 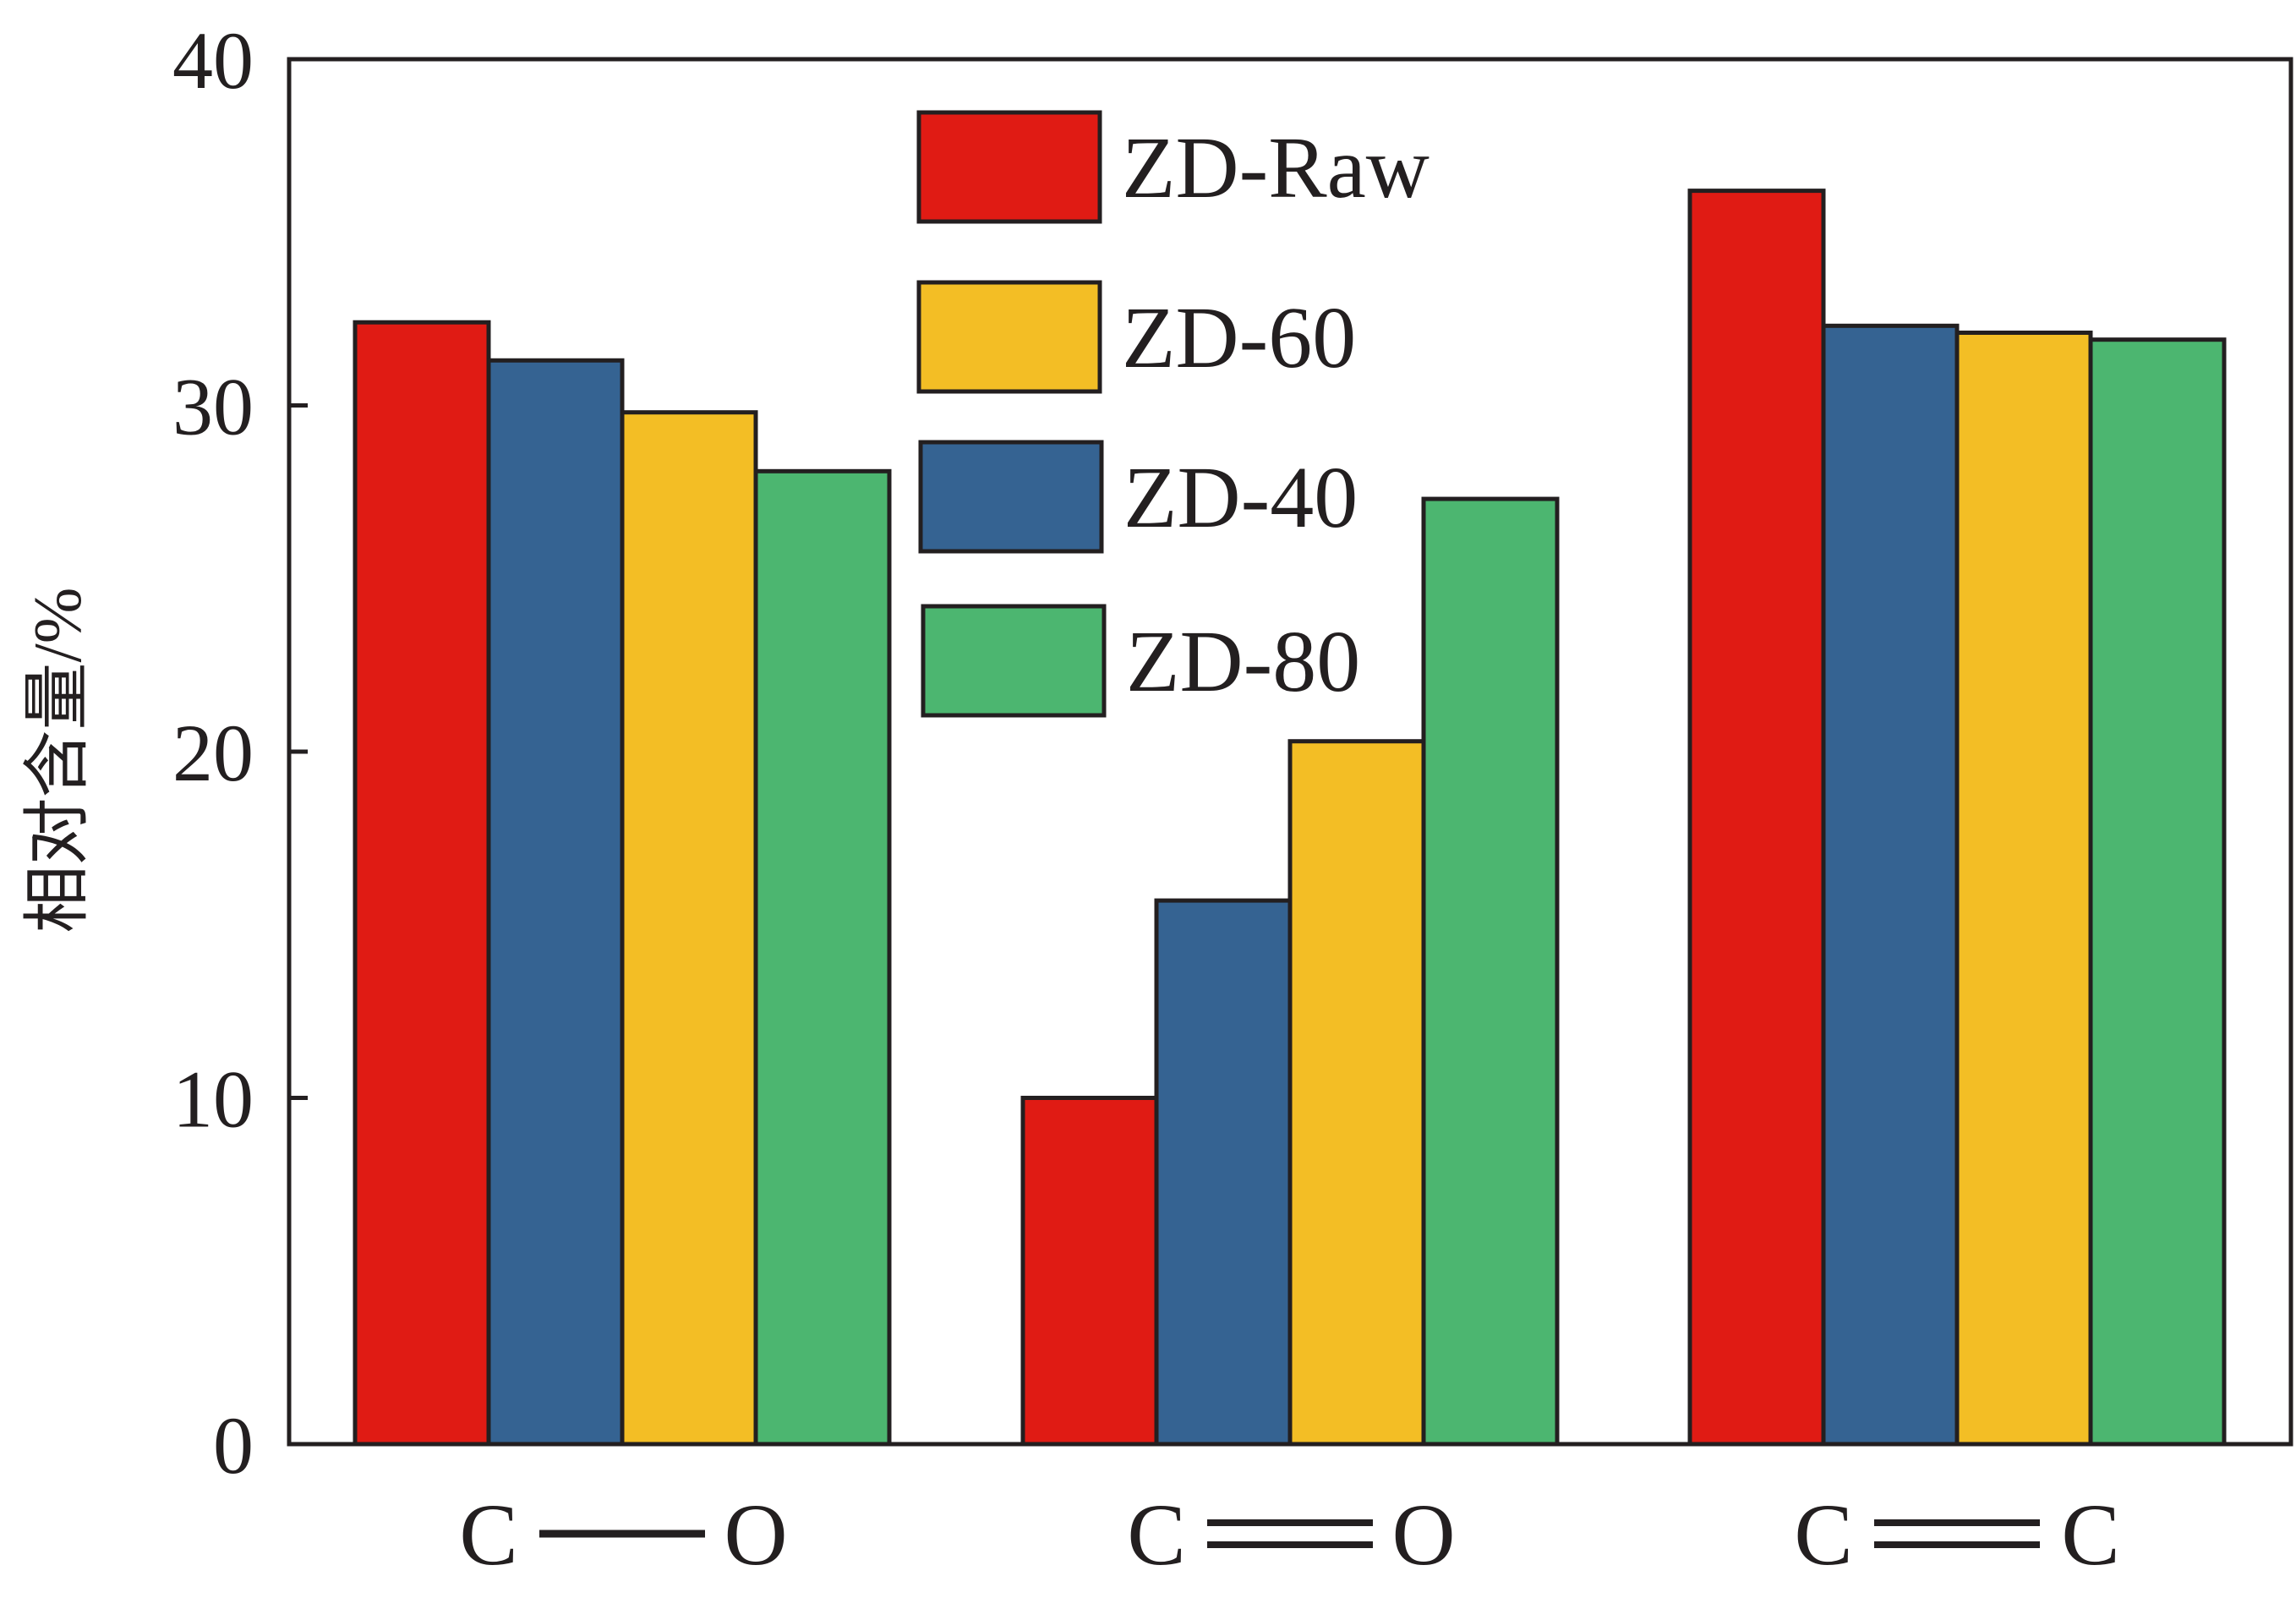 I want to click on y-tick-label: 10, so click(x=213, y=1099).